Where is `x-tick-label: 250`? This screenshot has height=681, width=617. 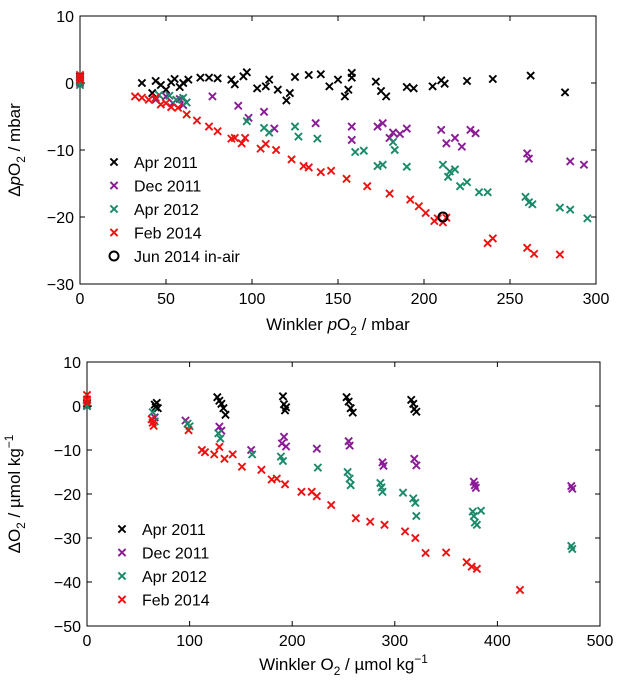
x-tick-label: 250 is located at coordinates (510, 299).